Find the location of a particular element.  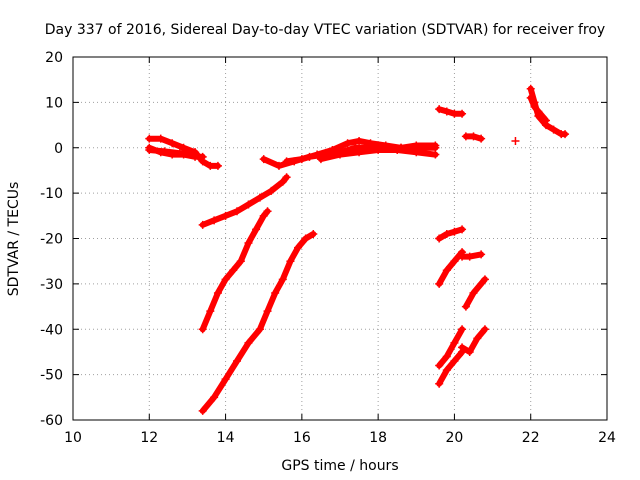

x-tick-label: 18 is located at coordinates (378, 438).